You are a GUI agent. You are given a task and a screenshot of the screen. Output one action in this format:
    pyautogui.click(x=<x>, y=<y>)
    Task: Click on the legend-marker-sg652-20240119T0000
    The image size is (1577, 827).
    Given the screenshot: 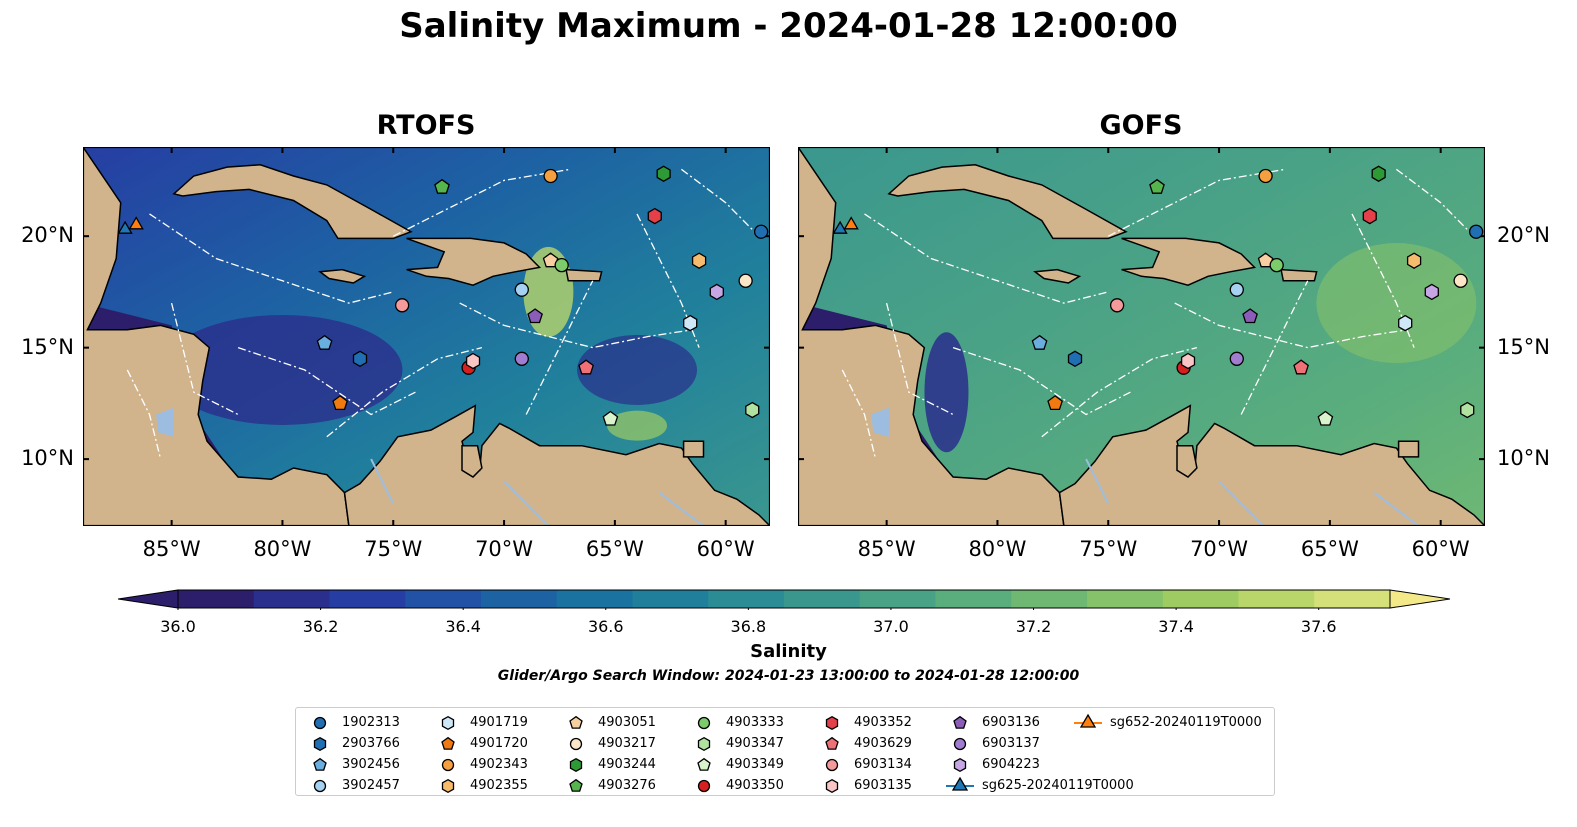 What is the action you would take?
    pyautogui.click(x=1088, y=720)
    